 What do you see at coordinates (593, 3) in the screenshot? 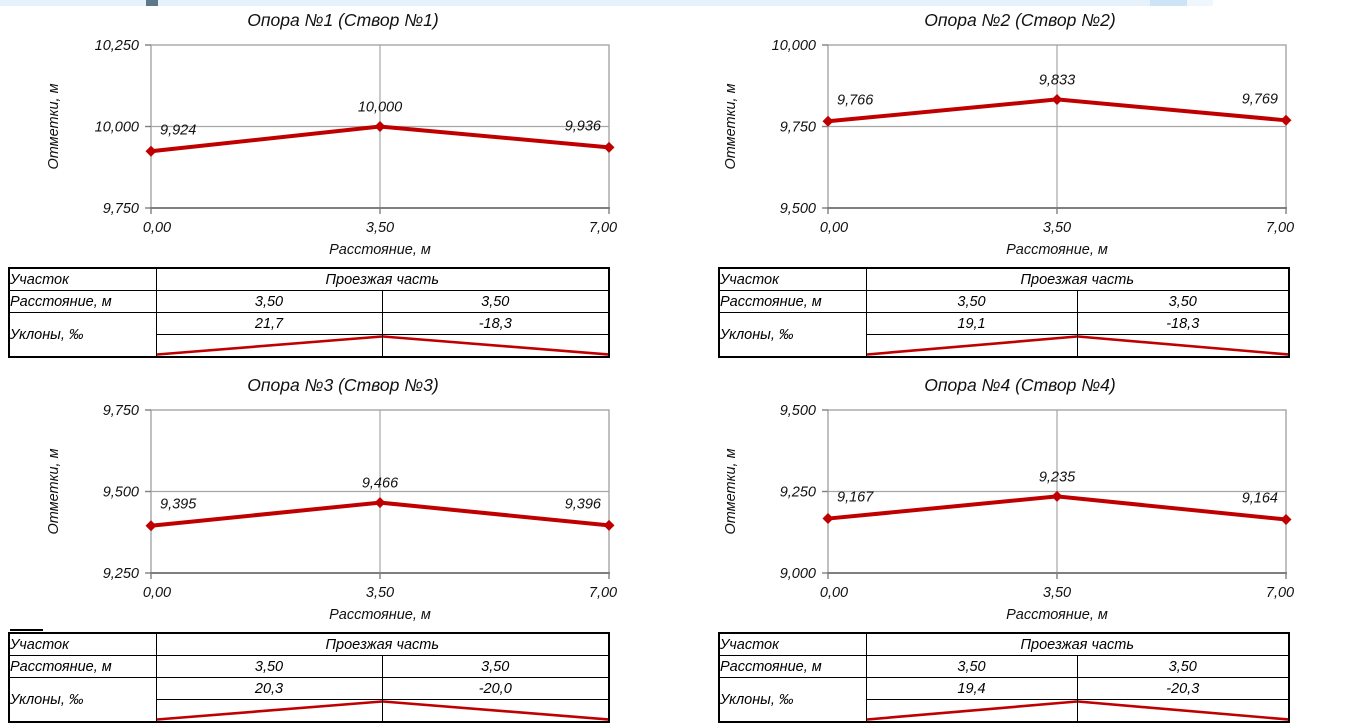
I see `window-edge-strip` at bounding box center [593, 3].